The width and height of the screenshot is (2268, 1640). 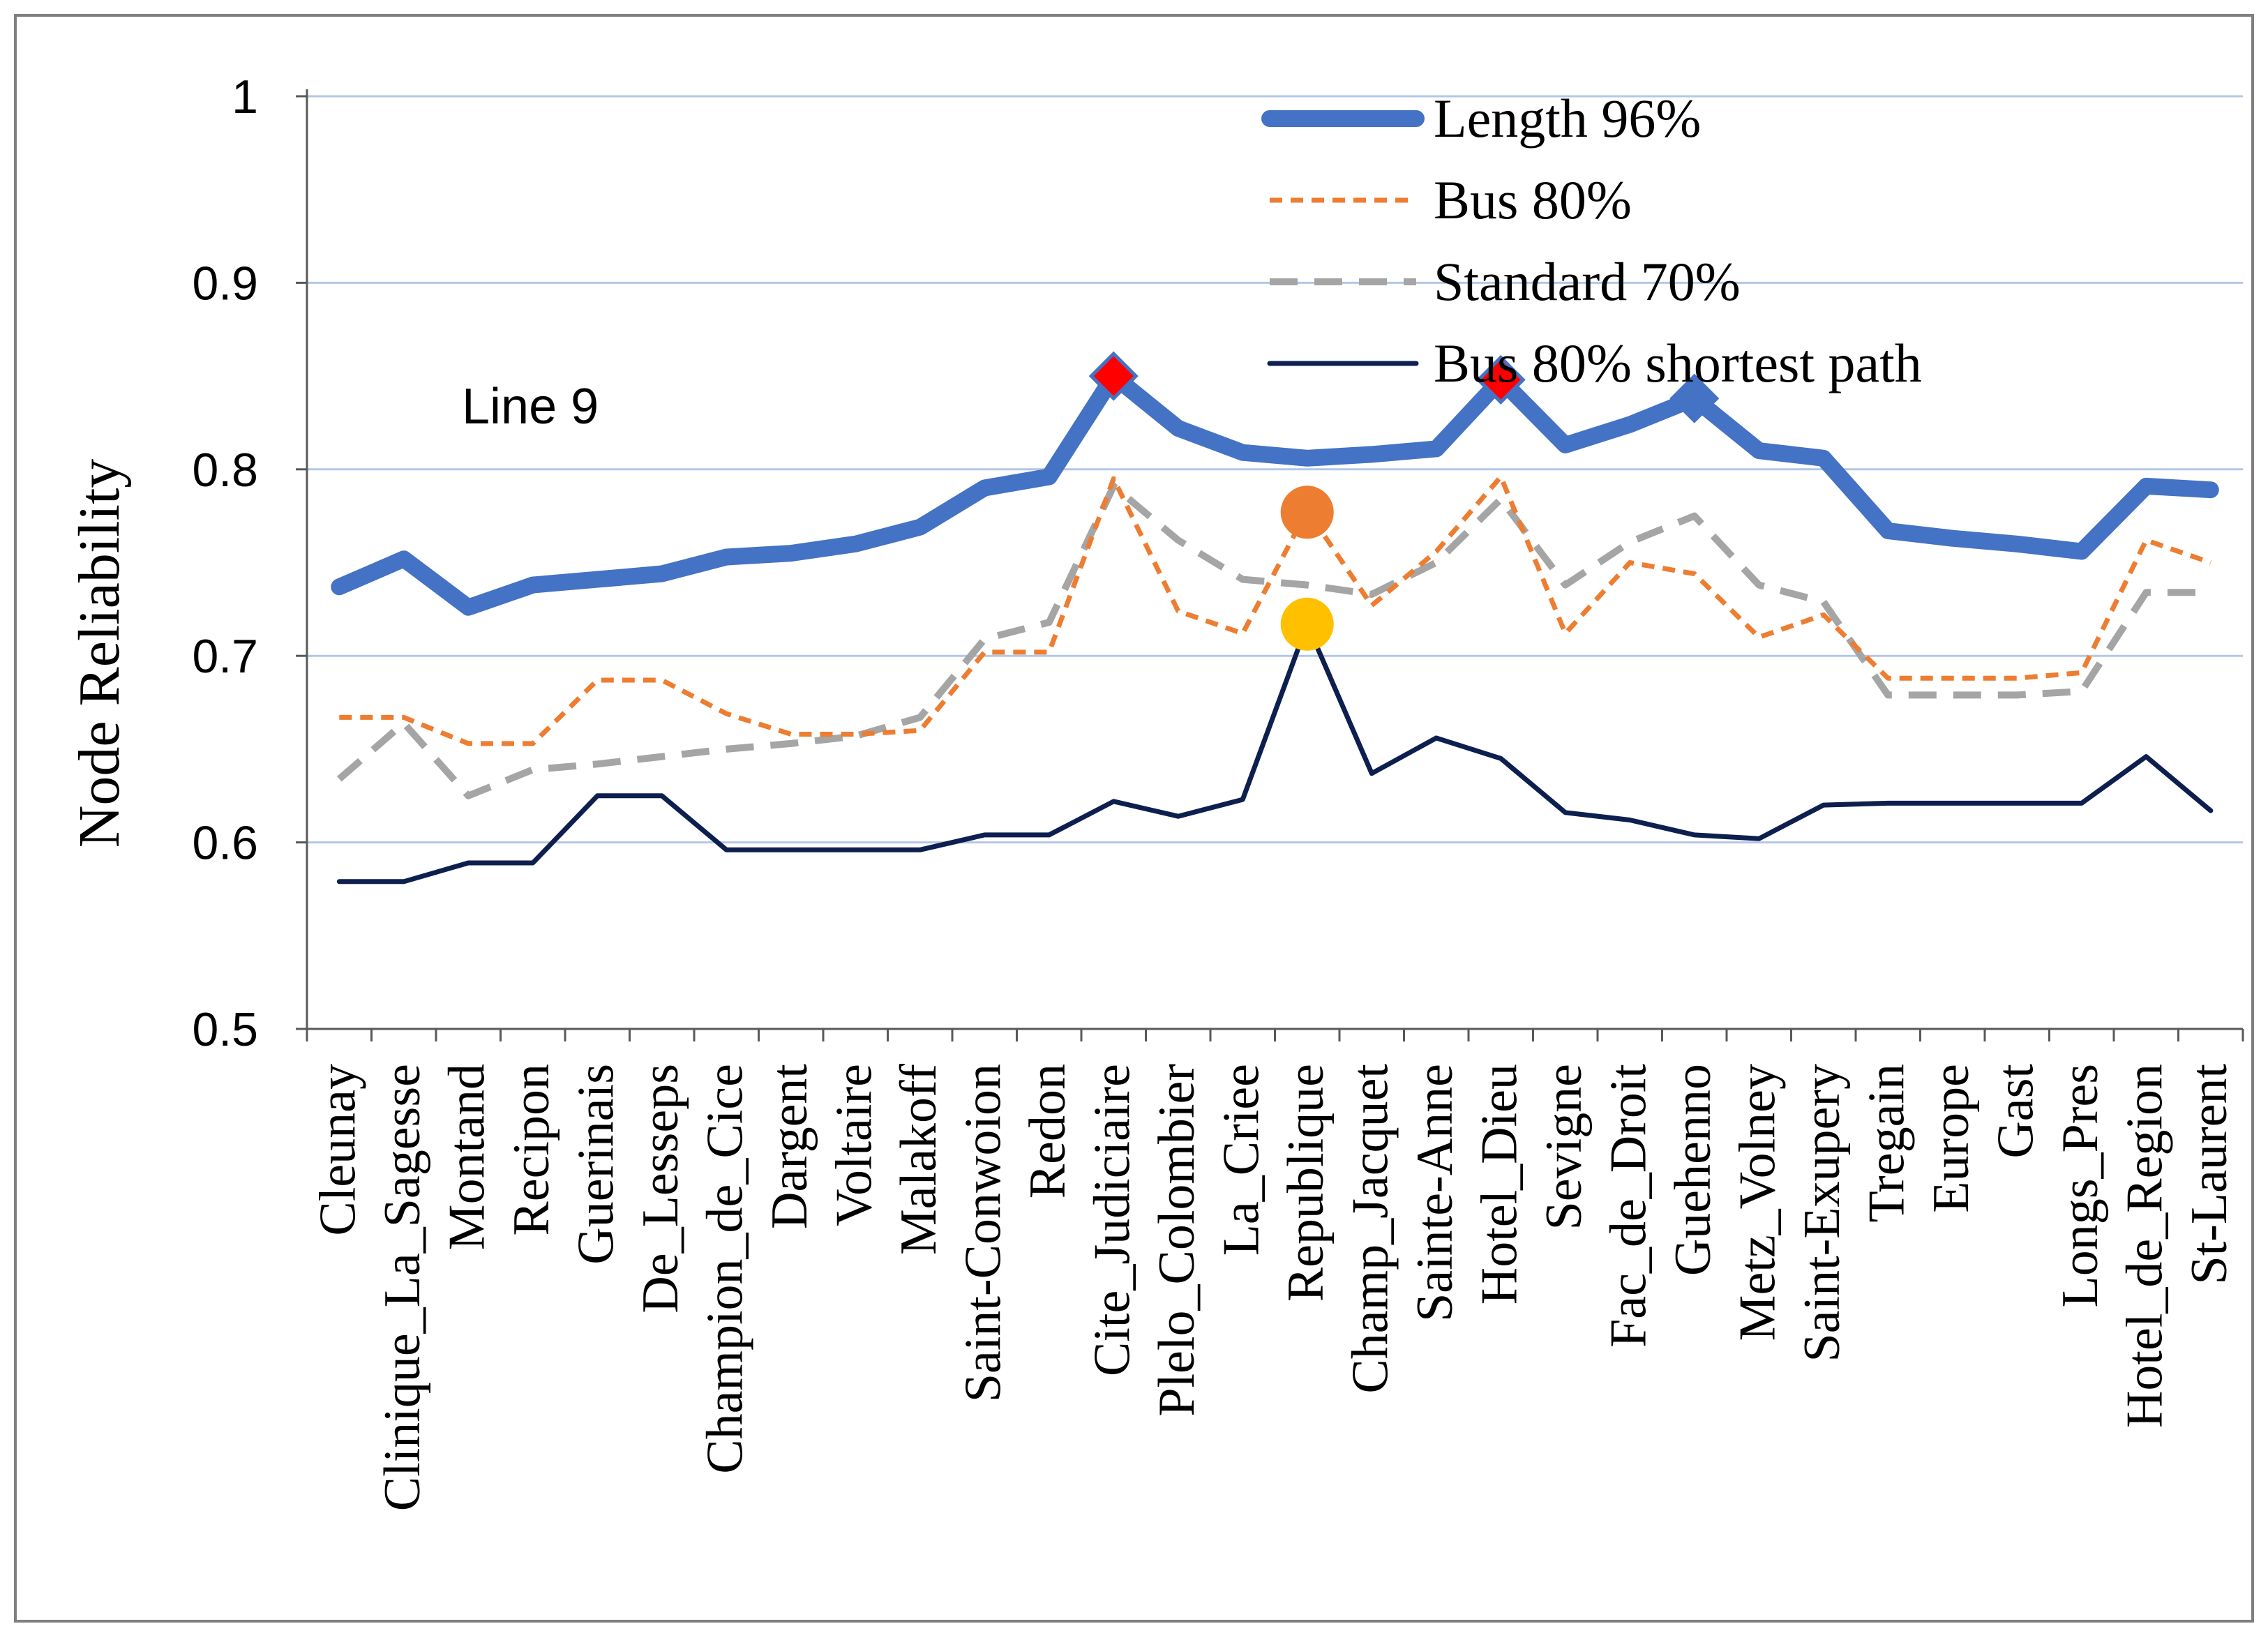 What do you see at coordinates (466, 1157) in the screenshot?
I see `x-category-label: Montand` at bounding box center [466, 1157].